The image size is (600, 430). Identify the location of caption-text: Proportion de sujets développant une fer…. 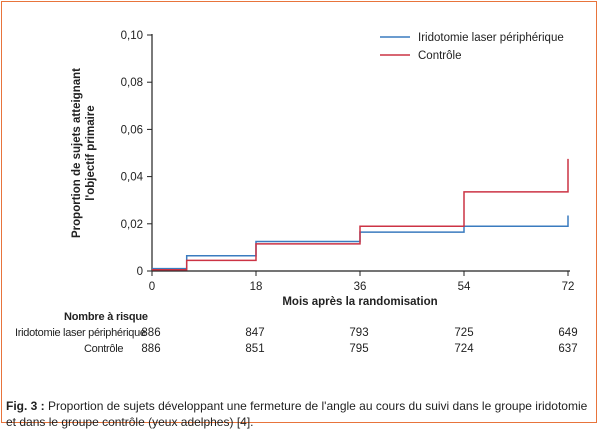
(297, 414).